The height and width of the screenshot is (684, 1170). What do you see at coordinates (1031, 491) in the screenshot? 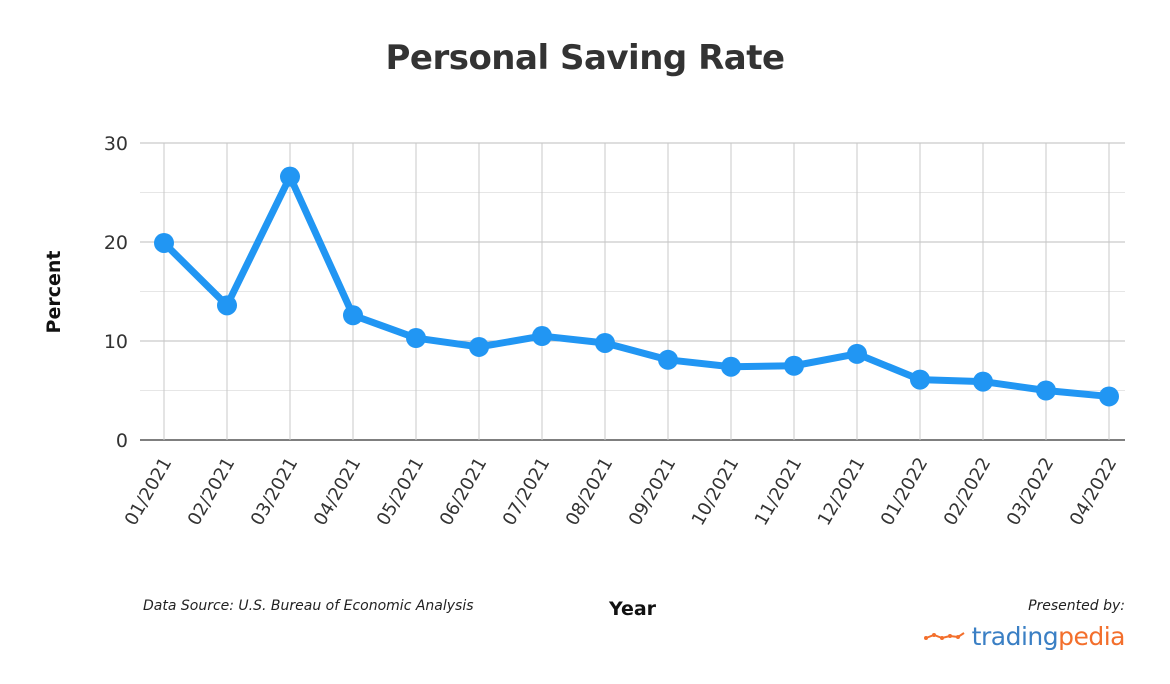
I see `x-tick-label: 03/2022` at bounding box center [1031, 491].